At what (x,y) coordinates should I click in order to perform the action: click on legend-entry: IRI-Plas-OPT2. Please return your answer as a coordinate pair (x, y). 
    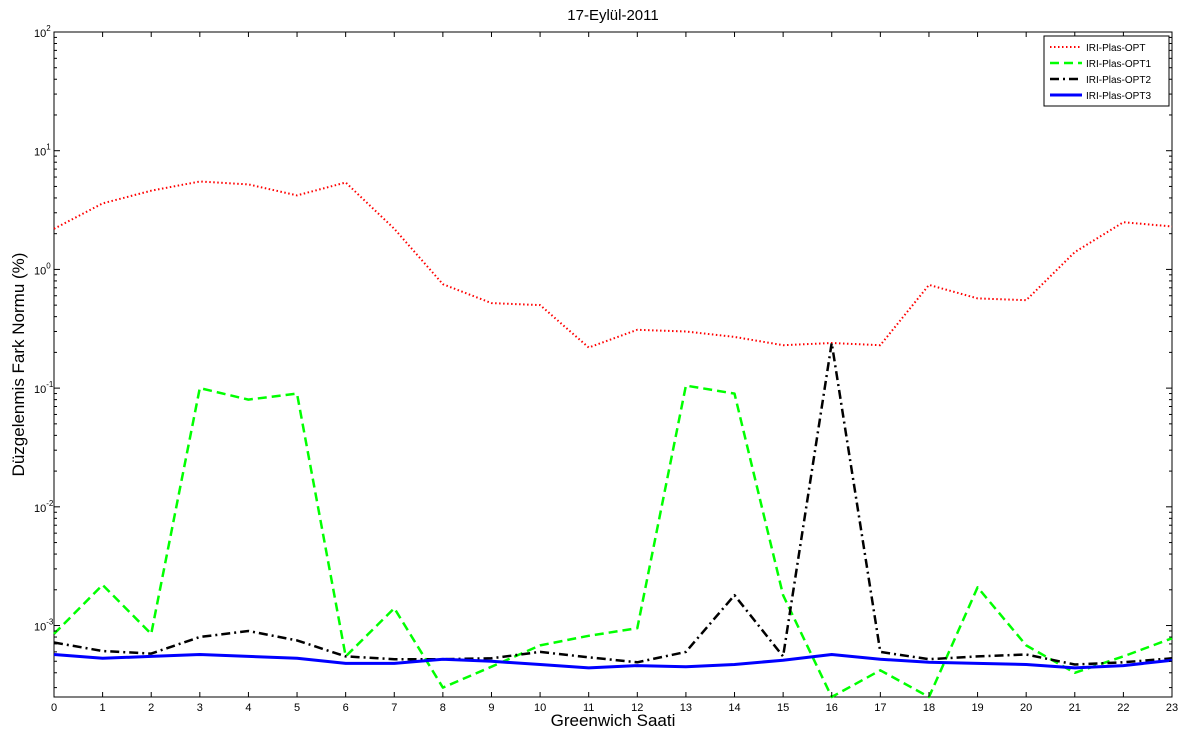
    Looking at the image, I should click on (1100, 80).